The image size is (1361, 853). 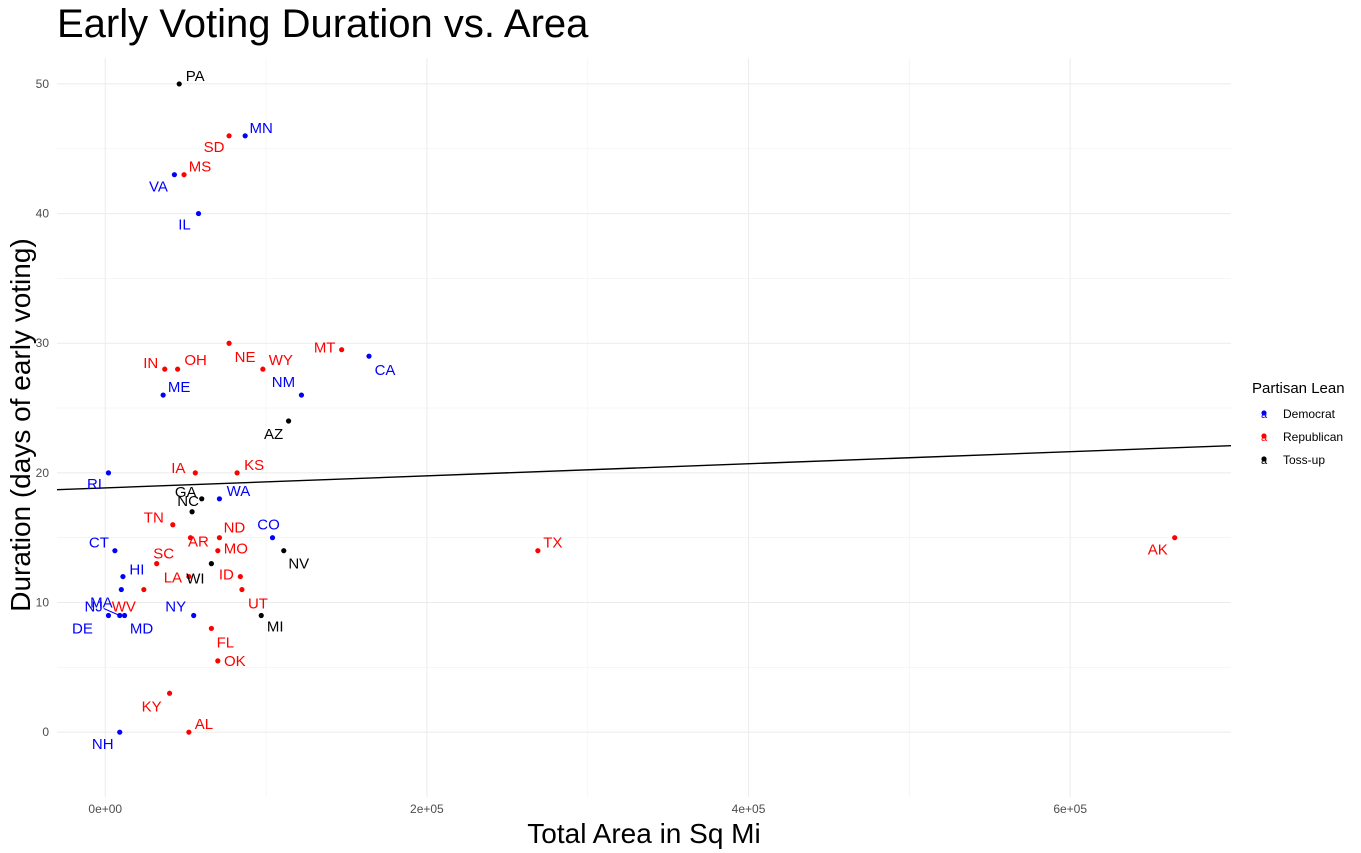 What do you see at coordinates (235, 528) in the screenshot?
I see `label-nd: ND` at bounding box center [235, 528].